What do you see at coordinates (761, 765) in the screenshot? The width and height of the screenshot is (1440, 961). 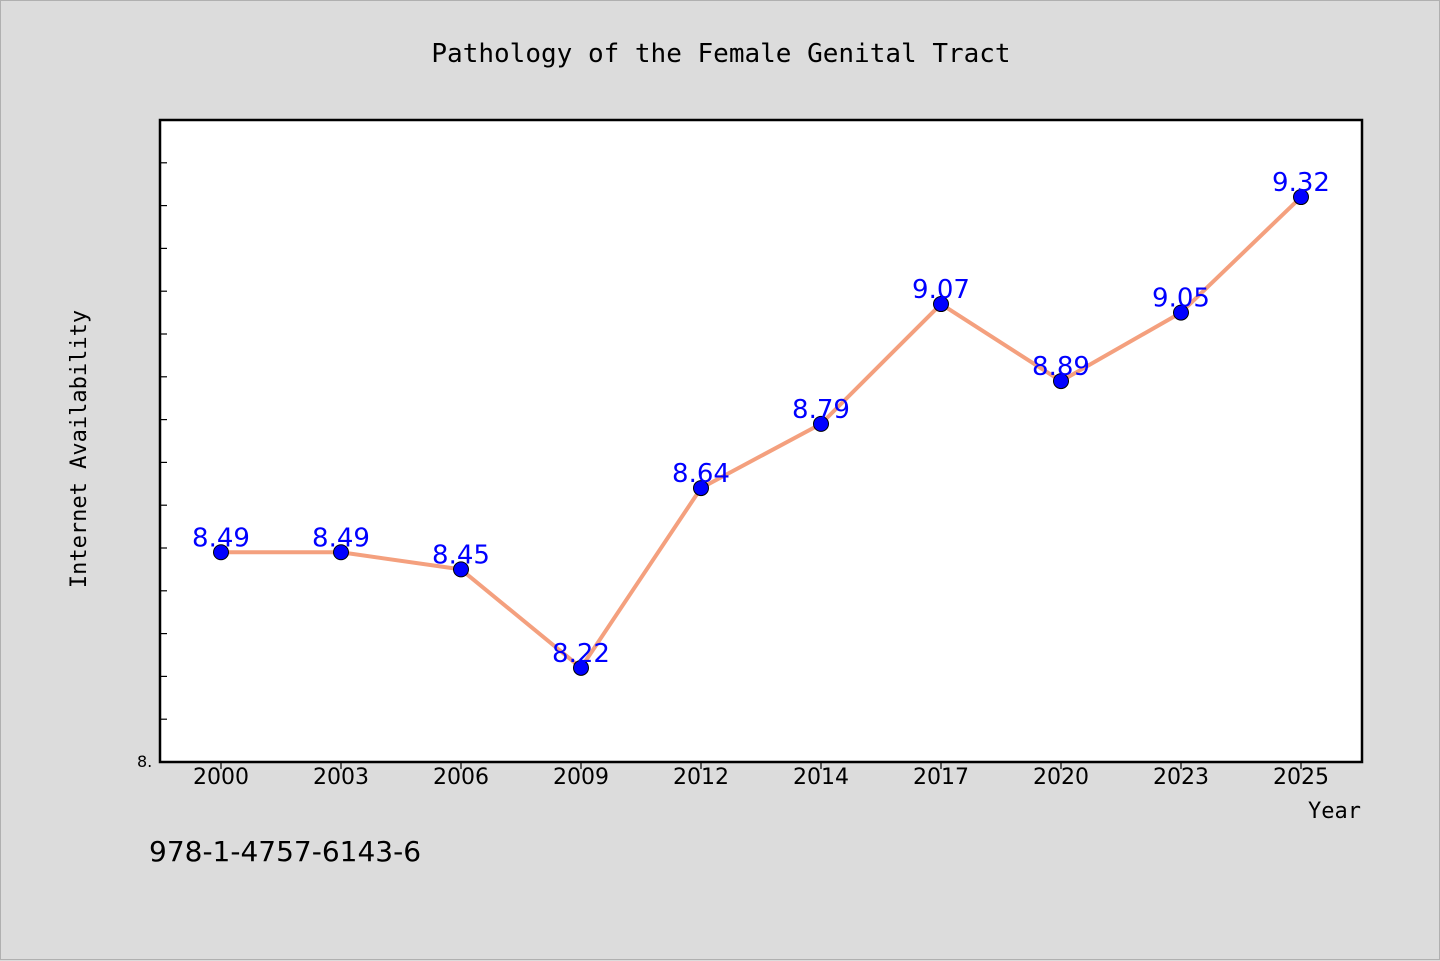 I see `x-axis-ticks` at bounding box center [761, 765].